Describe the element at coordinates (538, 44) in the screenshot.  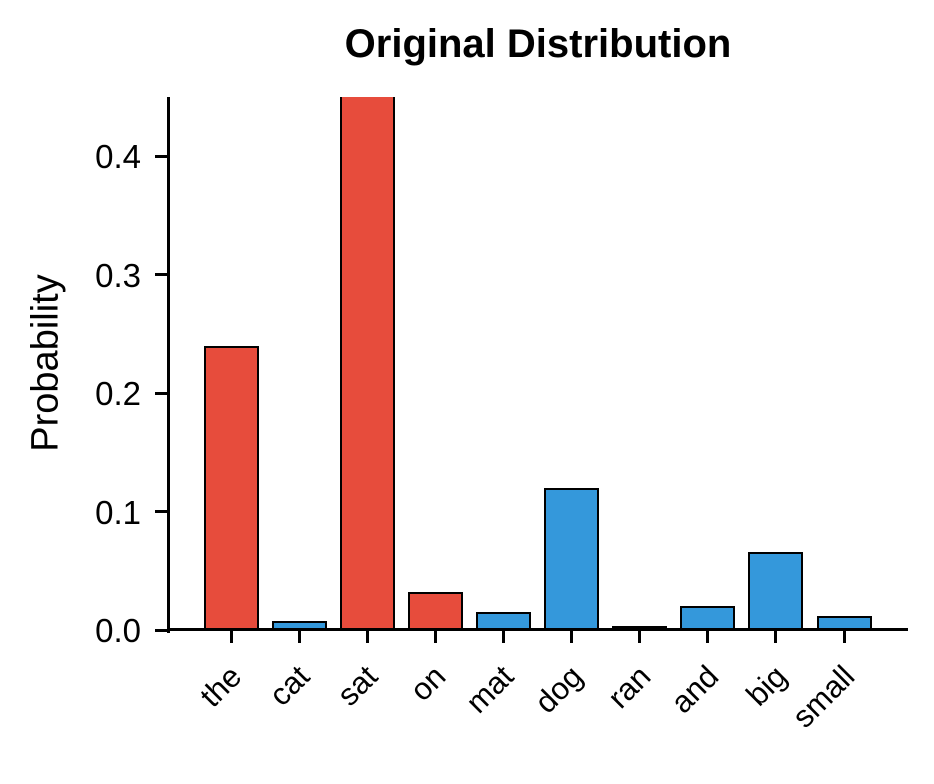
I see `chart-title: Original Distribution` at that location.